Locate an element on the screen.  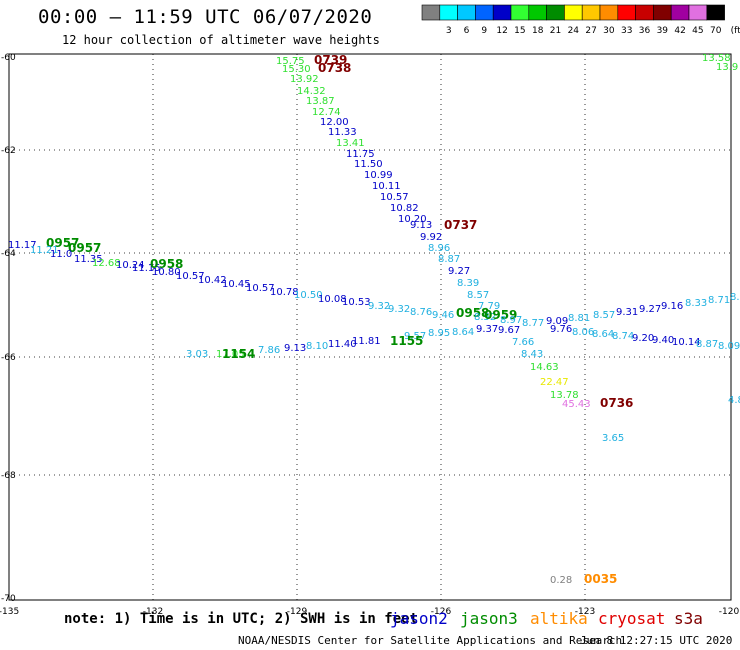
wave-height-value: 8.09 is located at coordinates (729, 346).